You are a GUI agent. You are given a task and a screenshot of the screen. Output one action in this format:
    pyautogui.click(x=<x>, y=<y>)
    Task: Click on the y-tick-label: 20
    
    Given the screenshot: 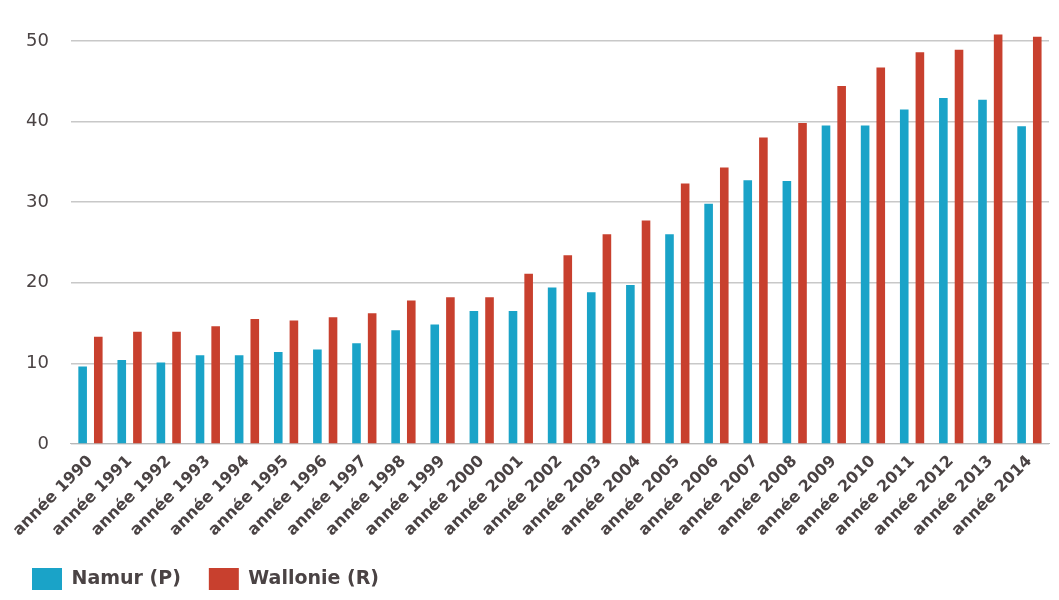 What is the action you would take?
    pyautogui.click(x=37, y=281)
    